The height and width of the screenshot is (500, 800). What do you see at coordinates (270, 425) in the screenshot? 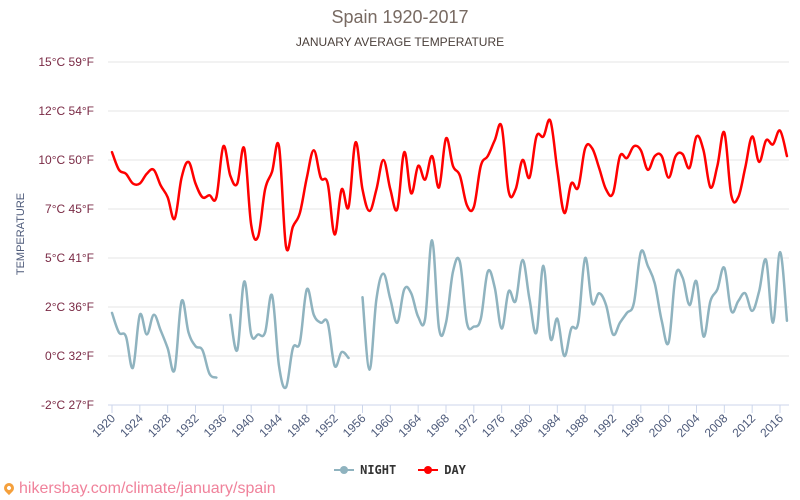
I see `x-tick-label: 1944` at bounding box center [270, 425].